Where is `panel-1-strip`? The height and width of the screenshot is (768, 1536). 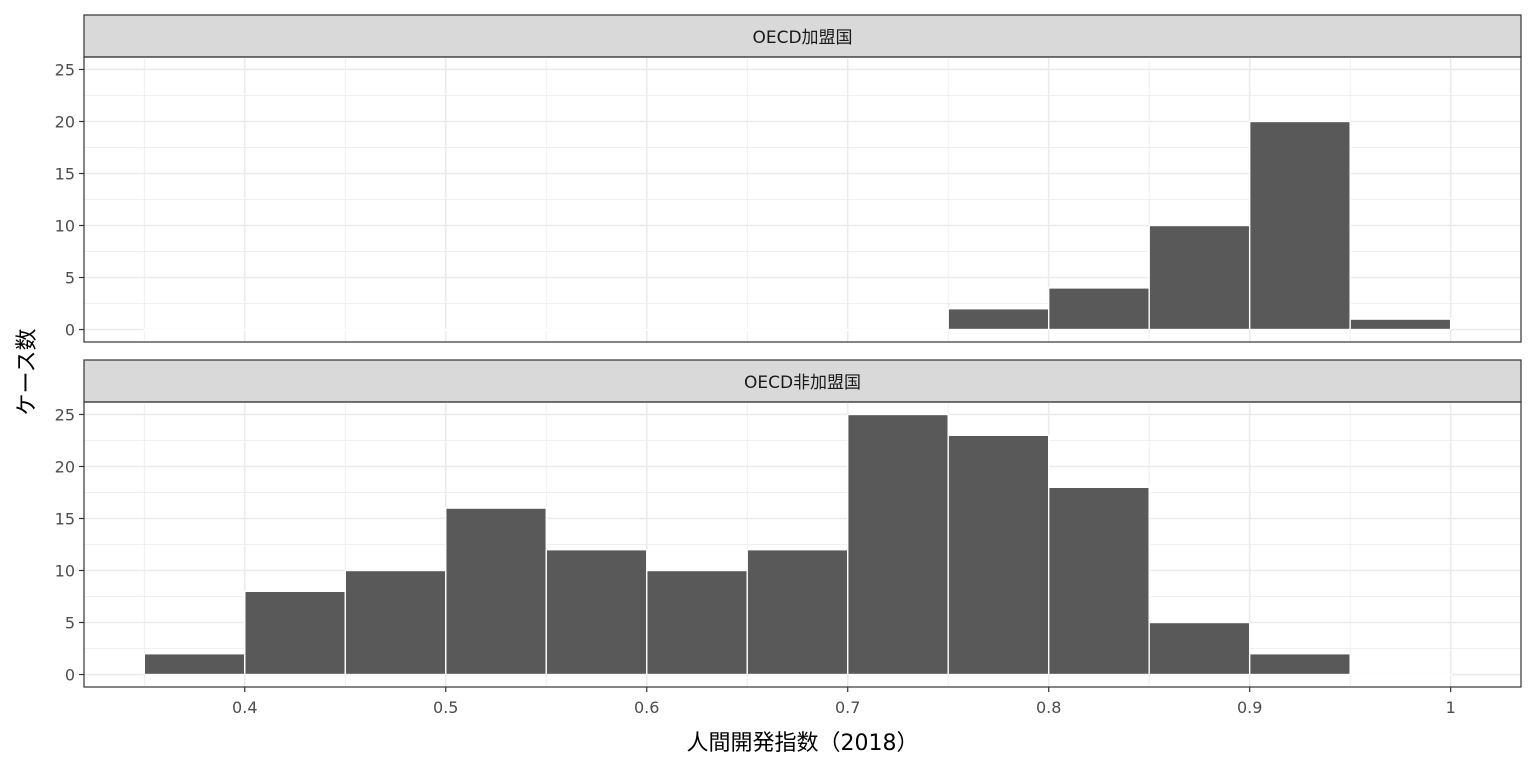
panel-1-strip is located at coordinates (802, 36).